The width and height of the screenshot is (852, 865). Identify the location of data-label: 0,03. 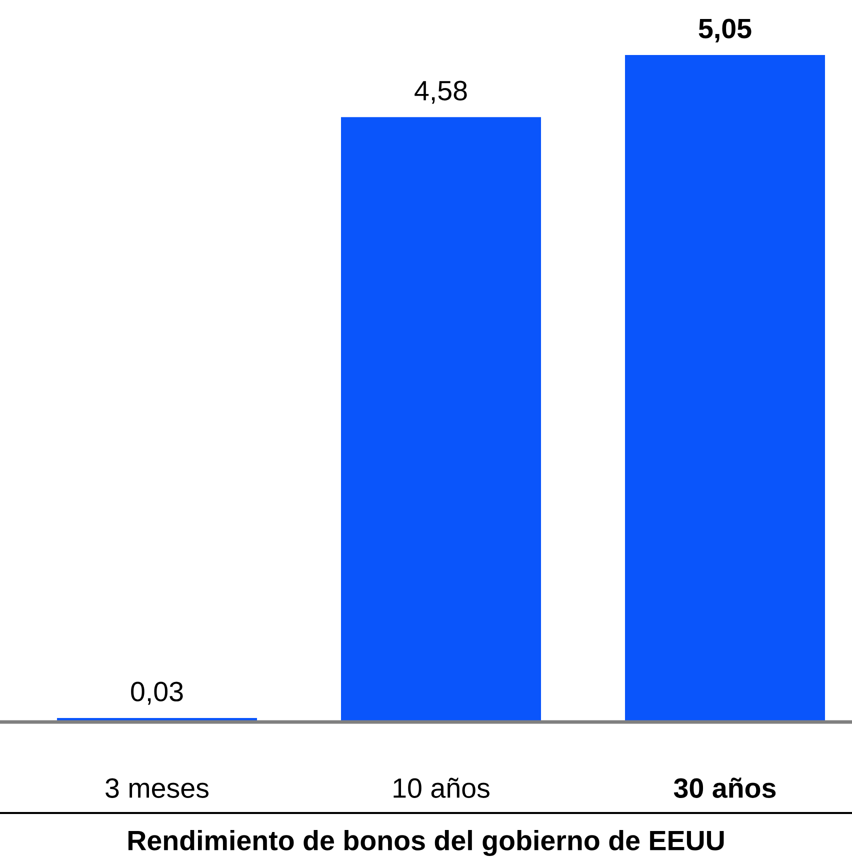
(157, 693).